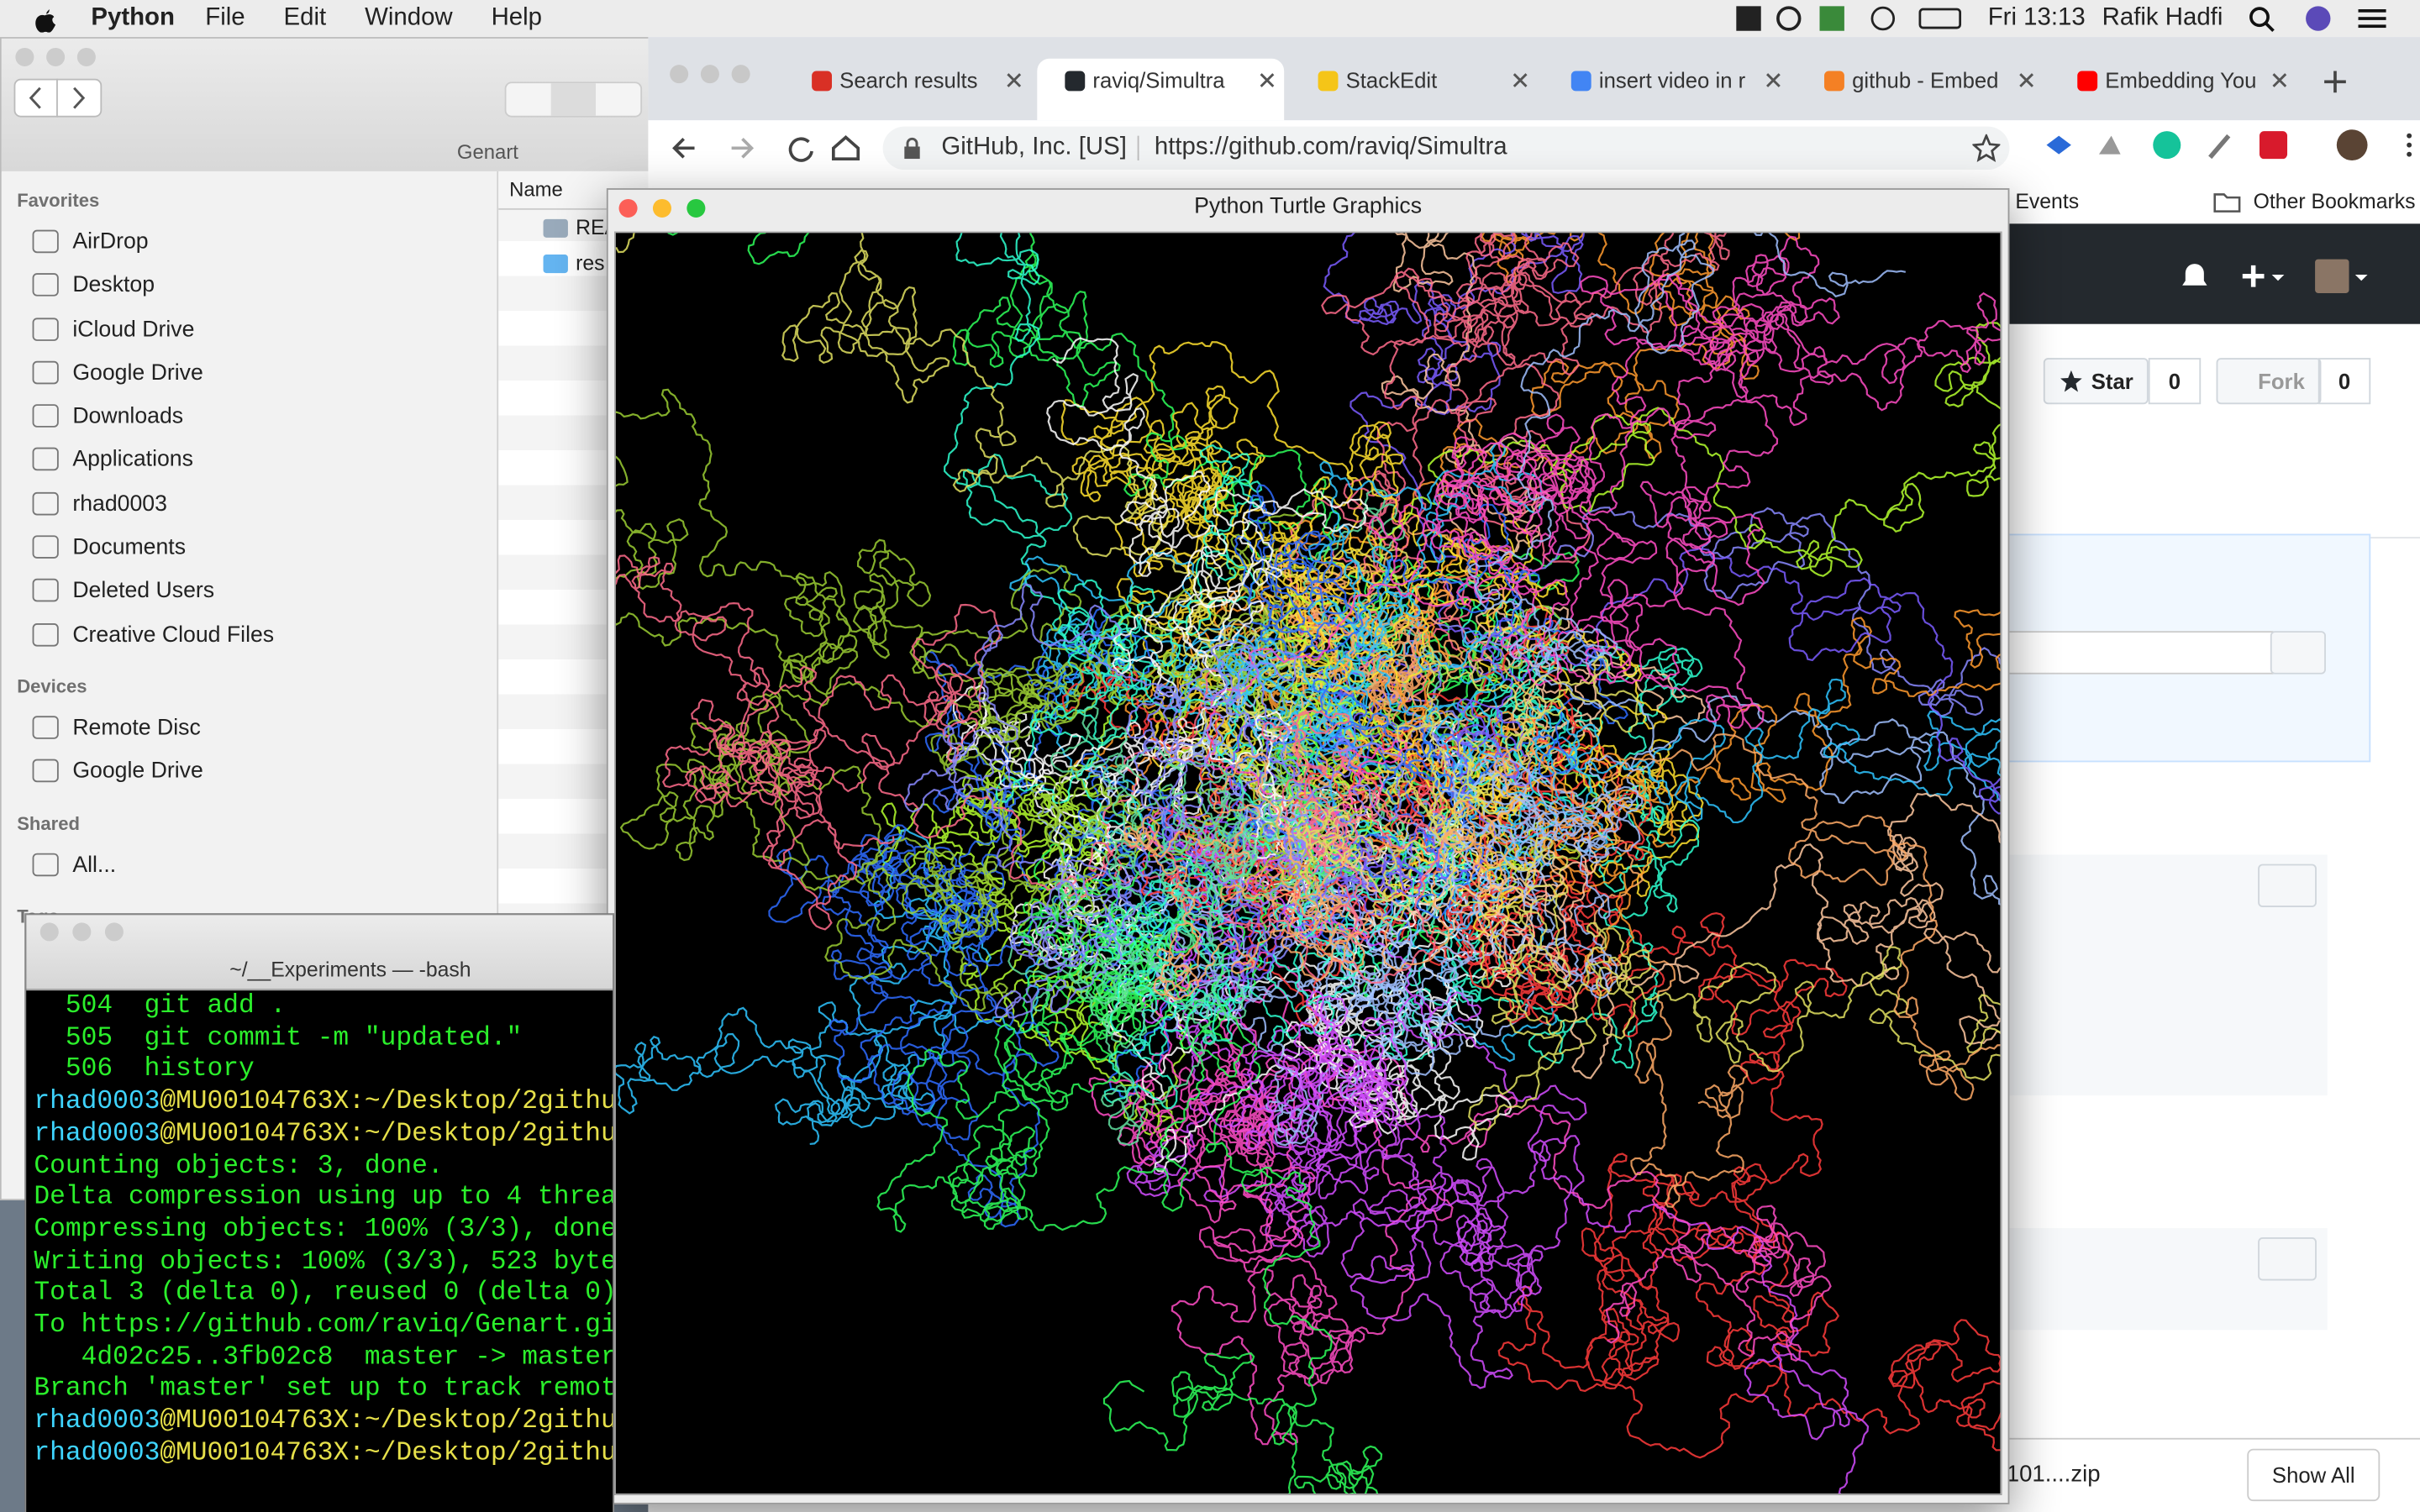 This screenshot has height=1512, width=2420. What do you see at coordinates (323, 1295) in the screenshot?
I see `terminal-line: Total 3 (delta 0), reused 0 (delta 0)` at bounding box center [323, 1295].